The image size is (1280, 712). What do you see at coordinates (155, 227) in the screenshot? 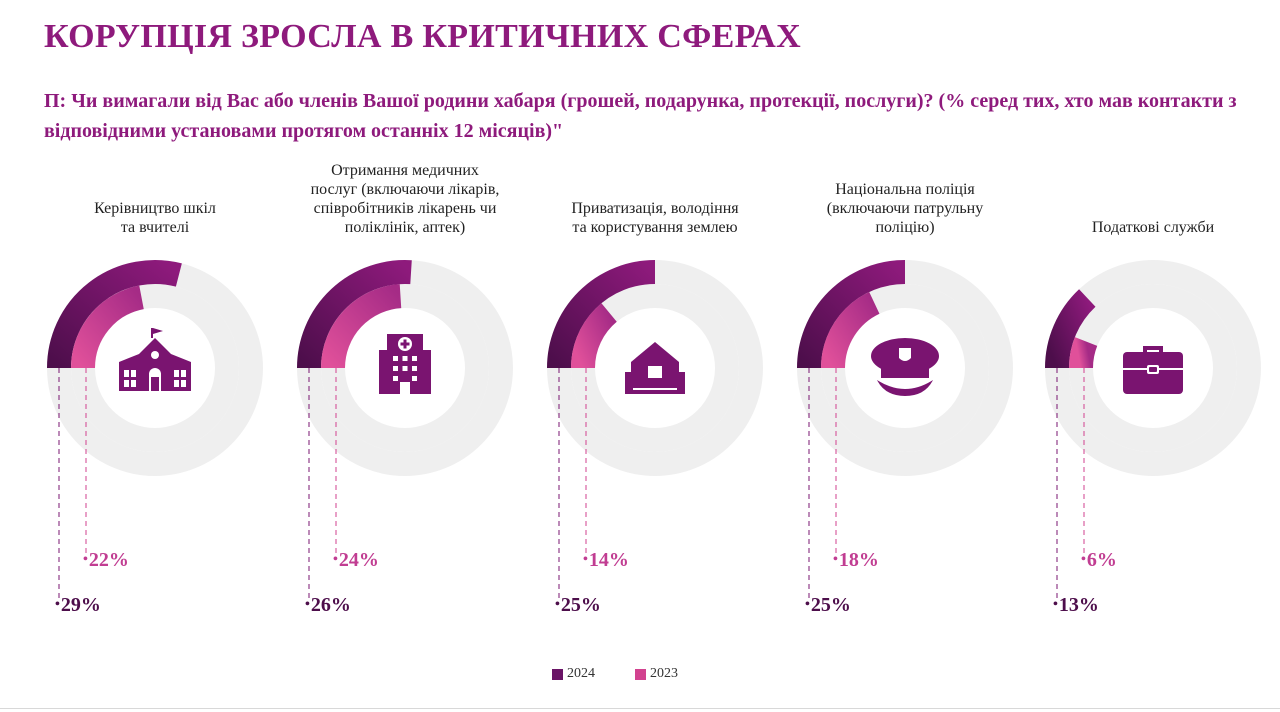
I see `category-label-line: та вчителі` at bounding box center [155, 227].